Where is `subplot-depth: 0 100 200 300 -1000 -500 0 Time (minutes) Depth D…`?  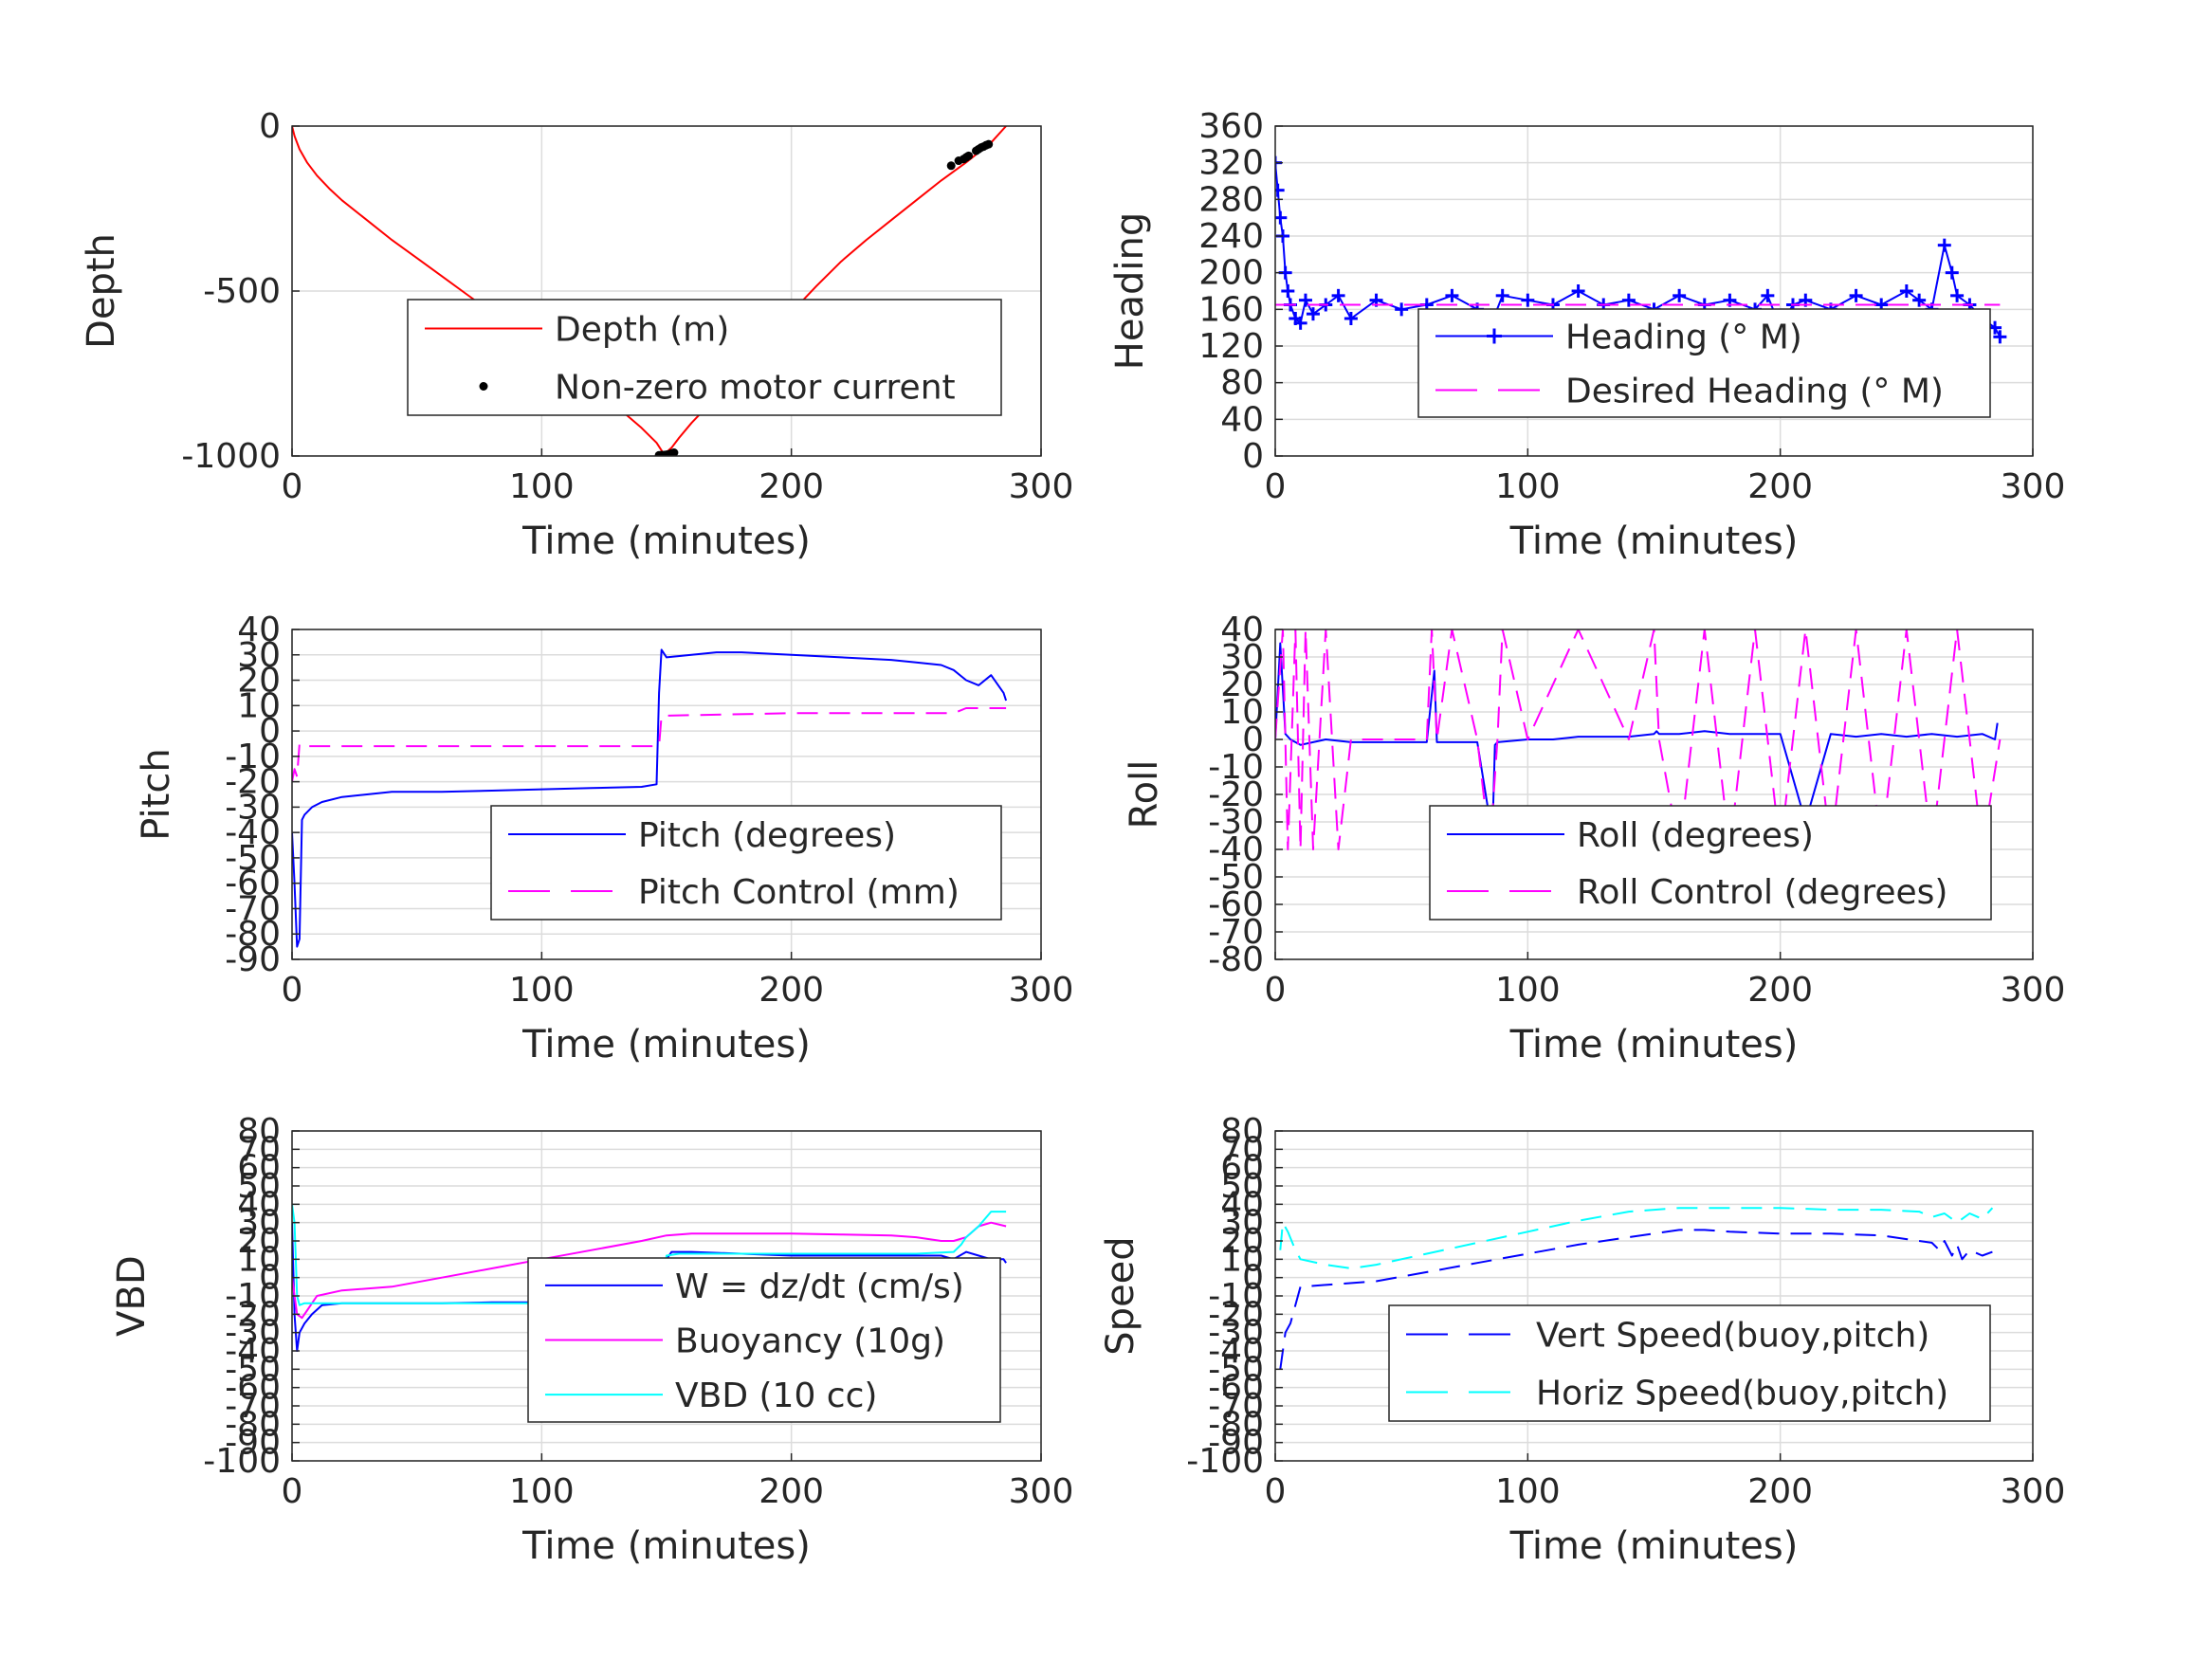
subplot-depth: 0 100 200 300 -1000 -500 0 Time (minutes) Depth D… is located at coordinates (576, 335).